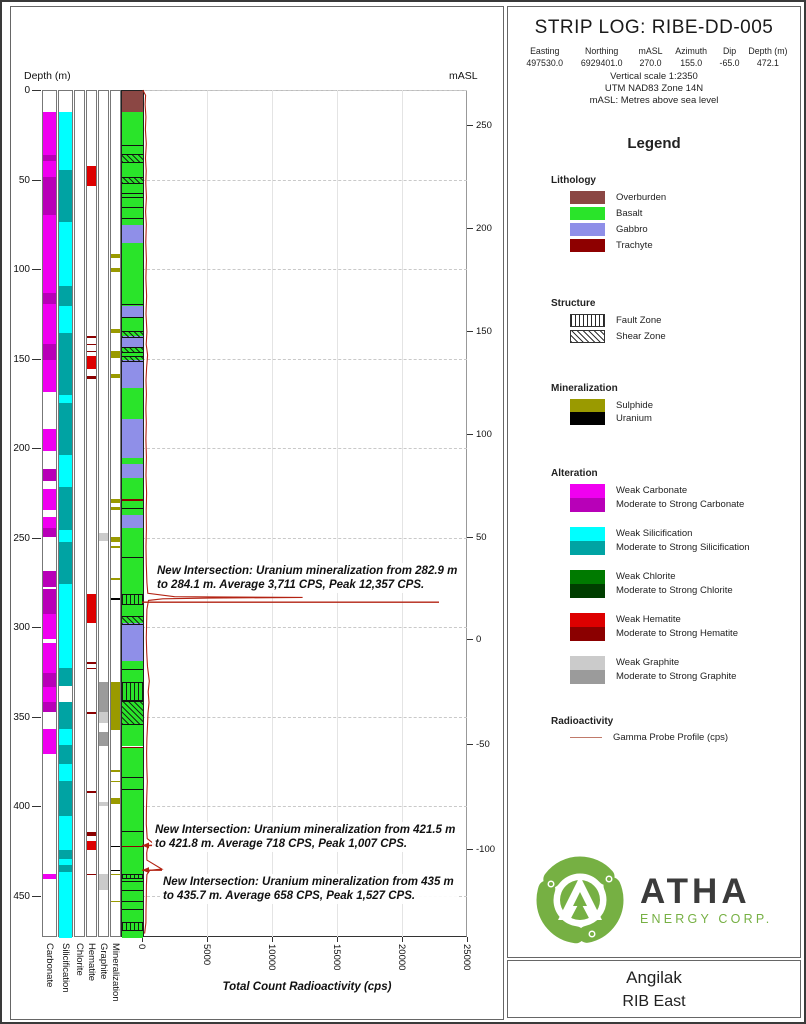 This screenshot has width=806, height=1024. I want to click on legend-item-label: Overburden, so click(641, 197).